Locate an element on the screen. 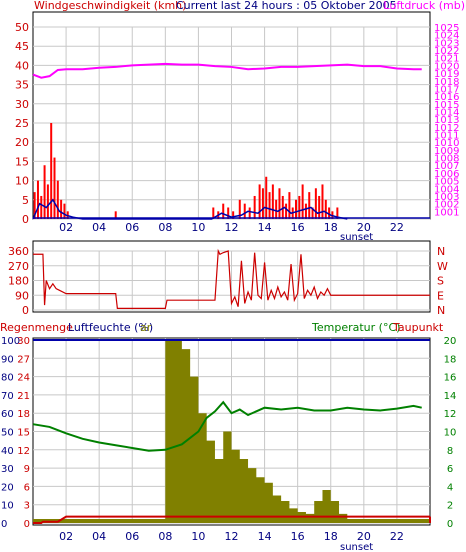  y-tick-pressure: 1015 is located at coordinates (446, 105).